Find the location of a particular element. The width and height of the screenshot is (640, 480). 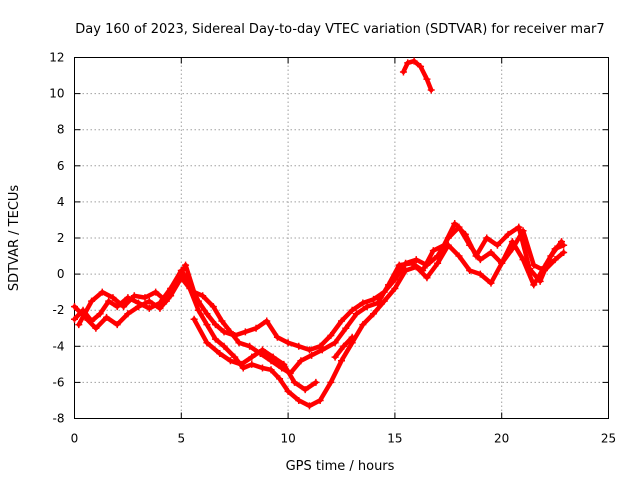

x-tick-label: 5 is located at coordinates (181, 439).